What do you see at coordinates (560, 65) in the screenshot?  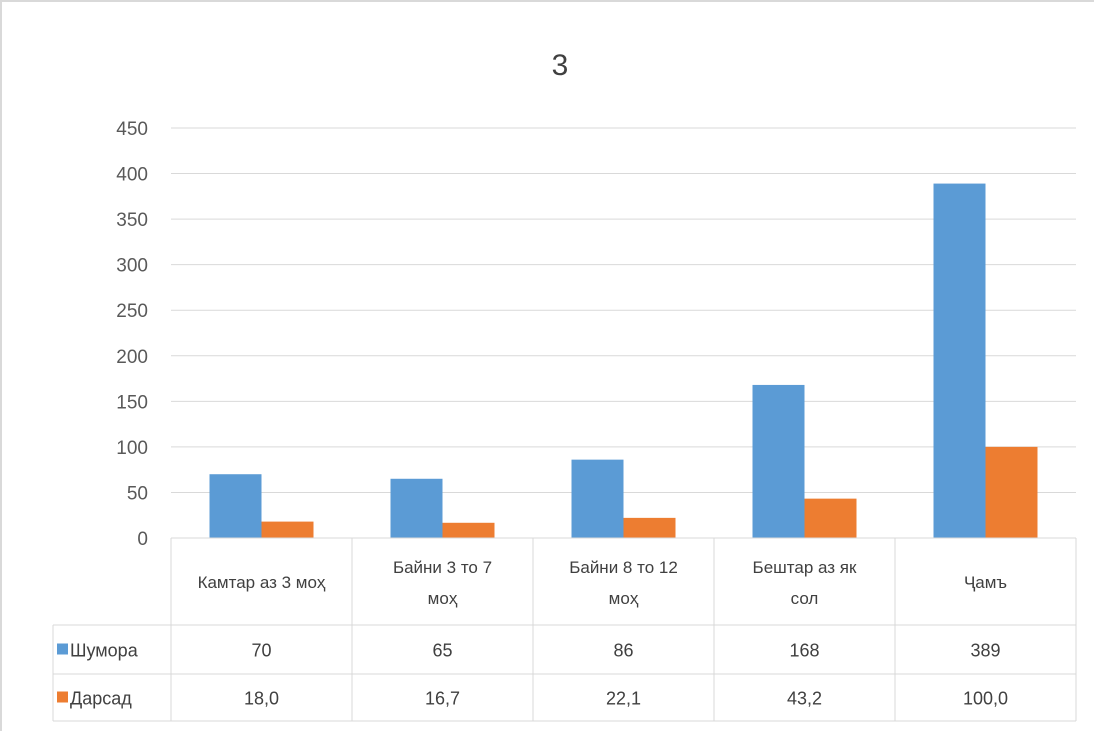 I see `chart-title: 3` at bounding box center [560, 65].